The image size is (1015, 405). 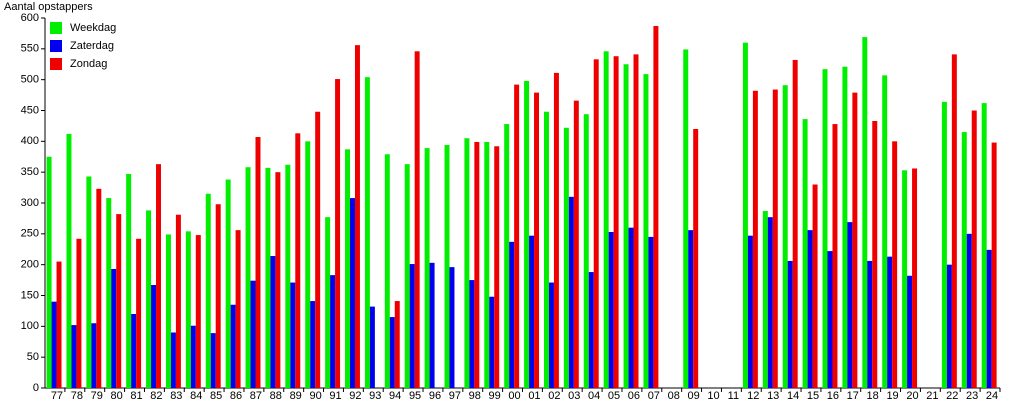 I want to click on y-tick-label: 200, so click(x=30, y=265).